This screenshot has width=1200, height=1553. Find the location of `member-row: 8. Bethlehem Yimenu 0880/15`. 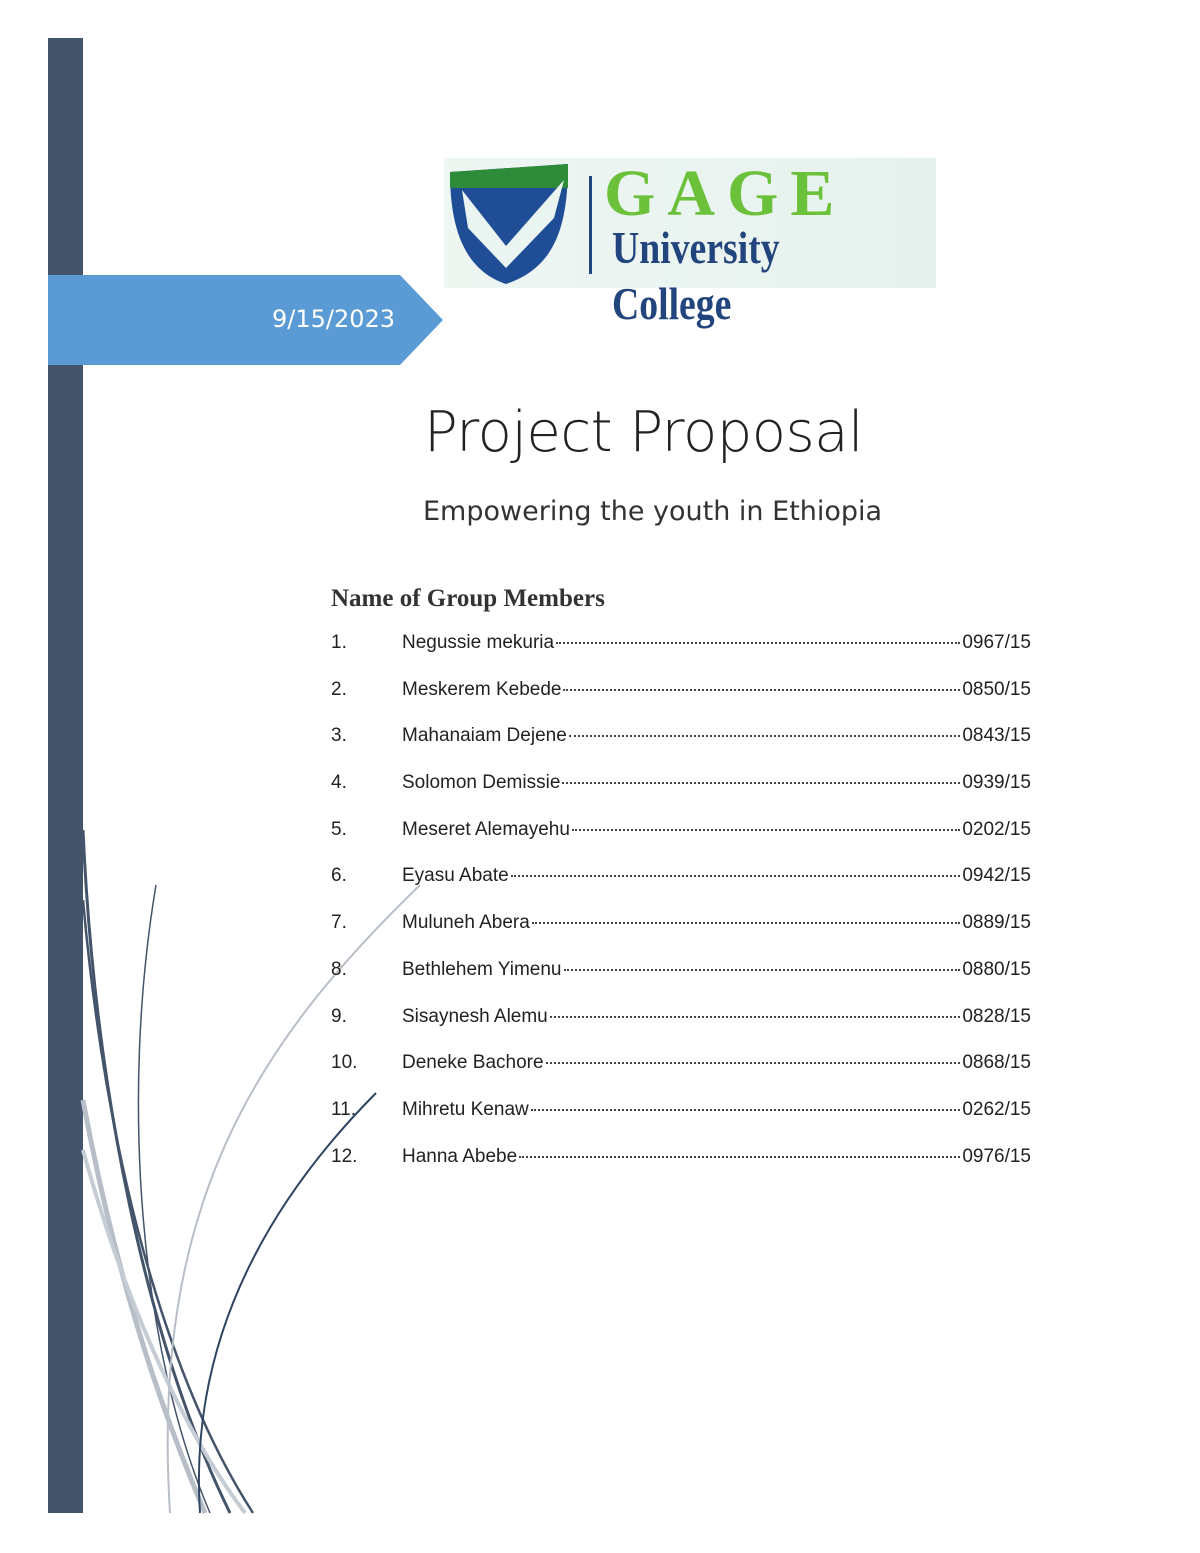

member-row: 8. Bethlehem Yimenu 0880/15 is located at coordinates (681, 982).